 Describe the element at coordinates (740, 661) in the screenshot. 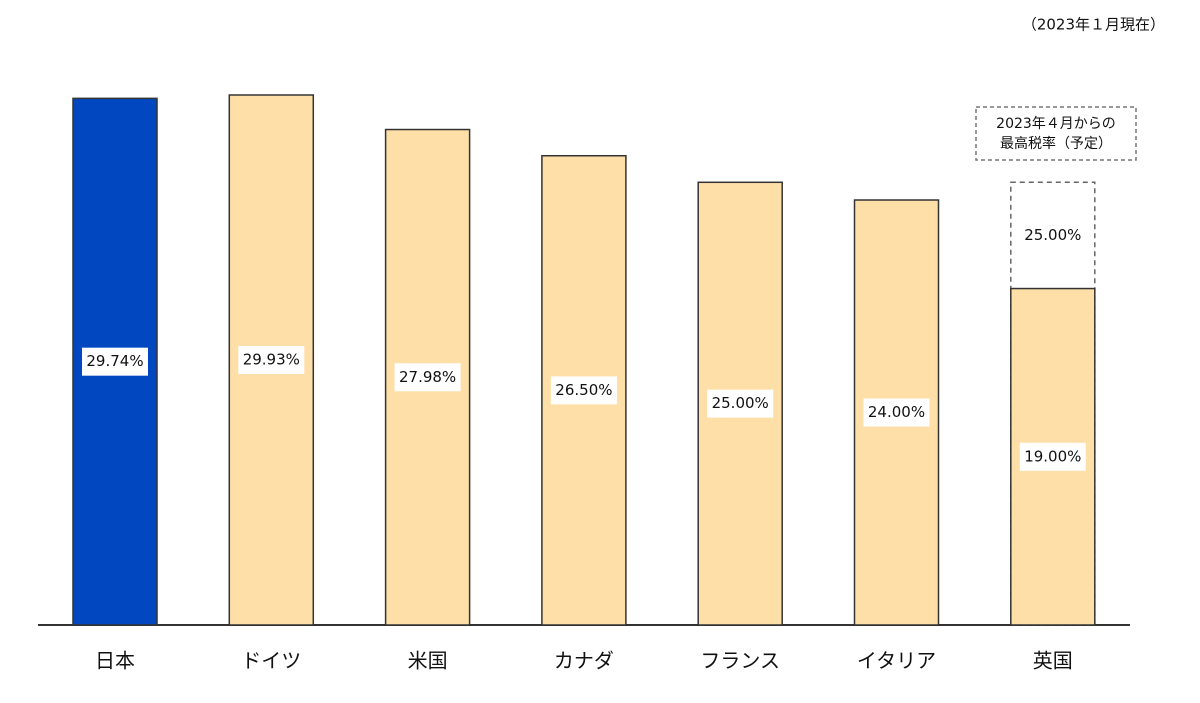

I see `x-tick-label: フランス` at that location.